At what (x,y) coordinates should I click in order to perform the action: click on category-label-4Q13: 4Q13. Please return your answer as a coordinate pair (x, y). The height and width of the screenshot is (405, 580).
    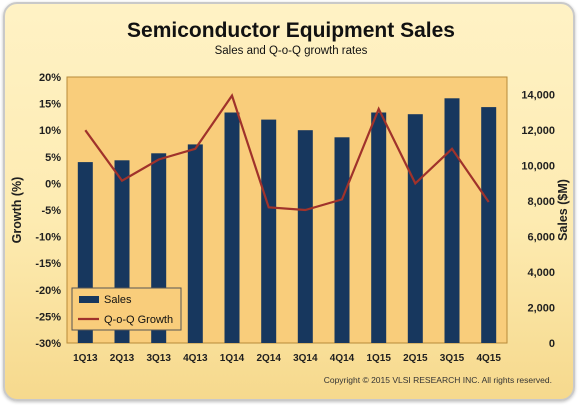
    Looking at the image, I should click on (195, 358).